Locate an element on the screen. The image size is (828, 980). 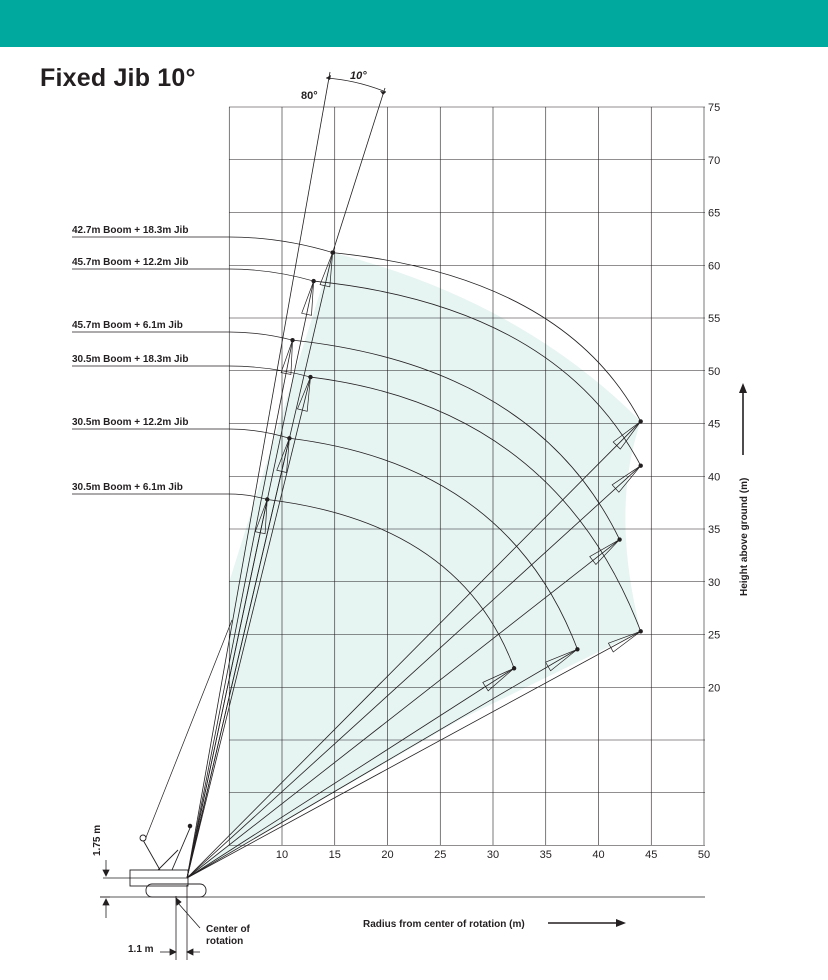
y-tick-label: 60 is located at coordinates (714, 266).